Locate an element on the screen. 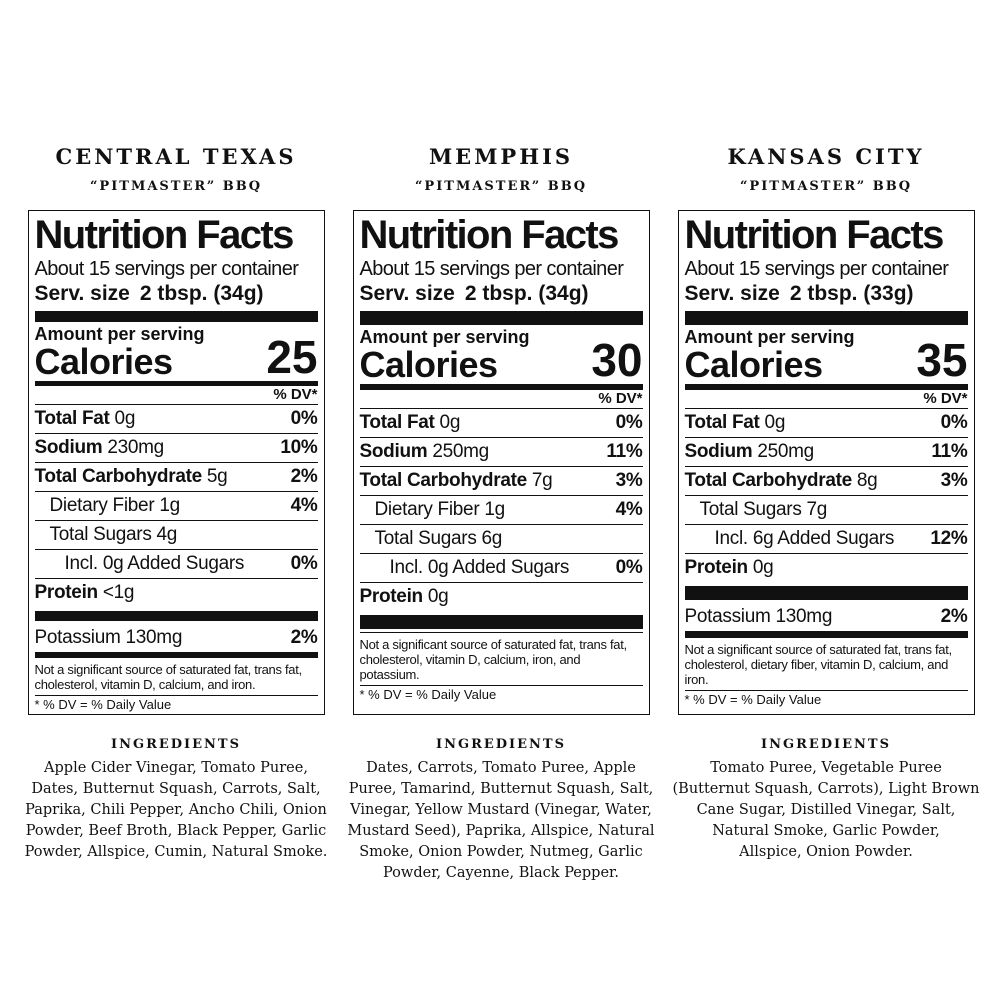 The width and height of the screenshot is (1000, 1000). ingredients-line: Powder, Cayenne, Black Pepper. is located at coordinates (501, 873).